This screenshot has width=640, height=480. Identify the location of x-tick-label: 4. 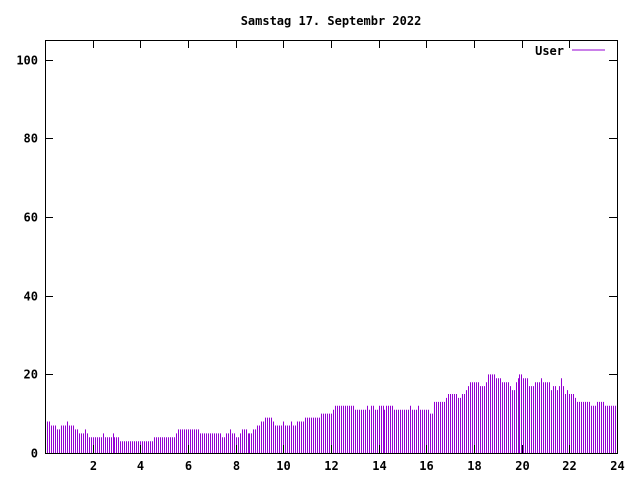
(140, 466).